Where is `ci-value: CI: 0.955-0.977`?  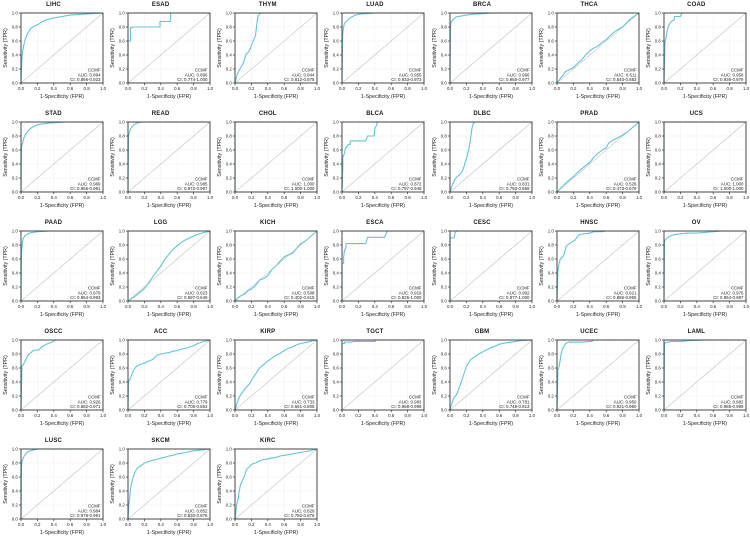 ci-value: CI: 0.955-0.977 is located at coordinates (514, 79).